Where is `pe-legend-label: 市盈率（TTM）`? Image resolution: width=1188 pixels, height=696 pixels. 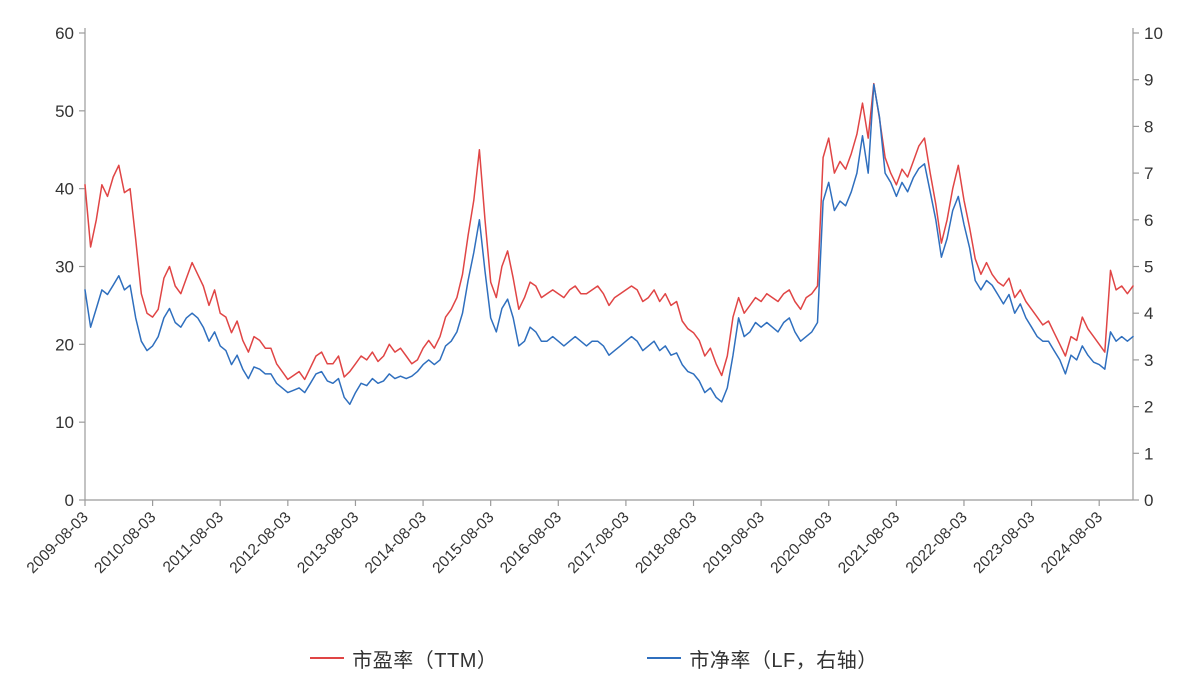
pe-legend-label: 市盈率（TTM） is located at coordinates (425, 660).